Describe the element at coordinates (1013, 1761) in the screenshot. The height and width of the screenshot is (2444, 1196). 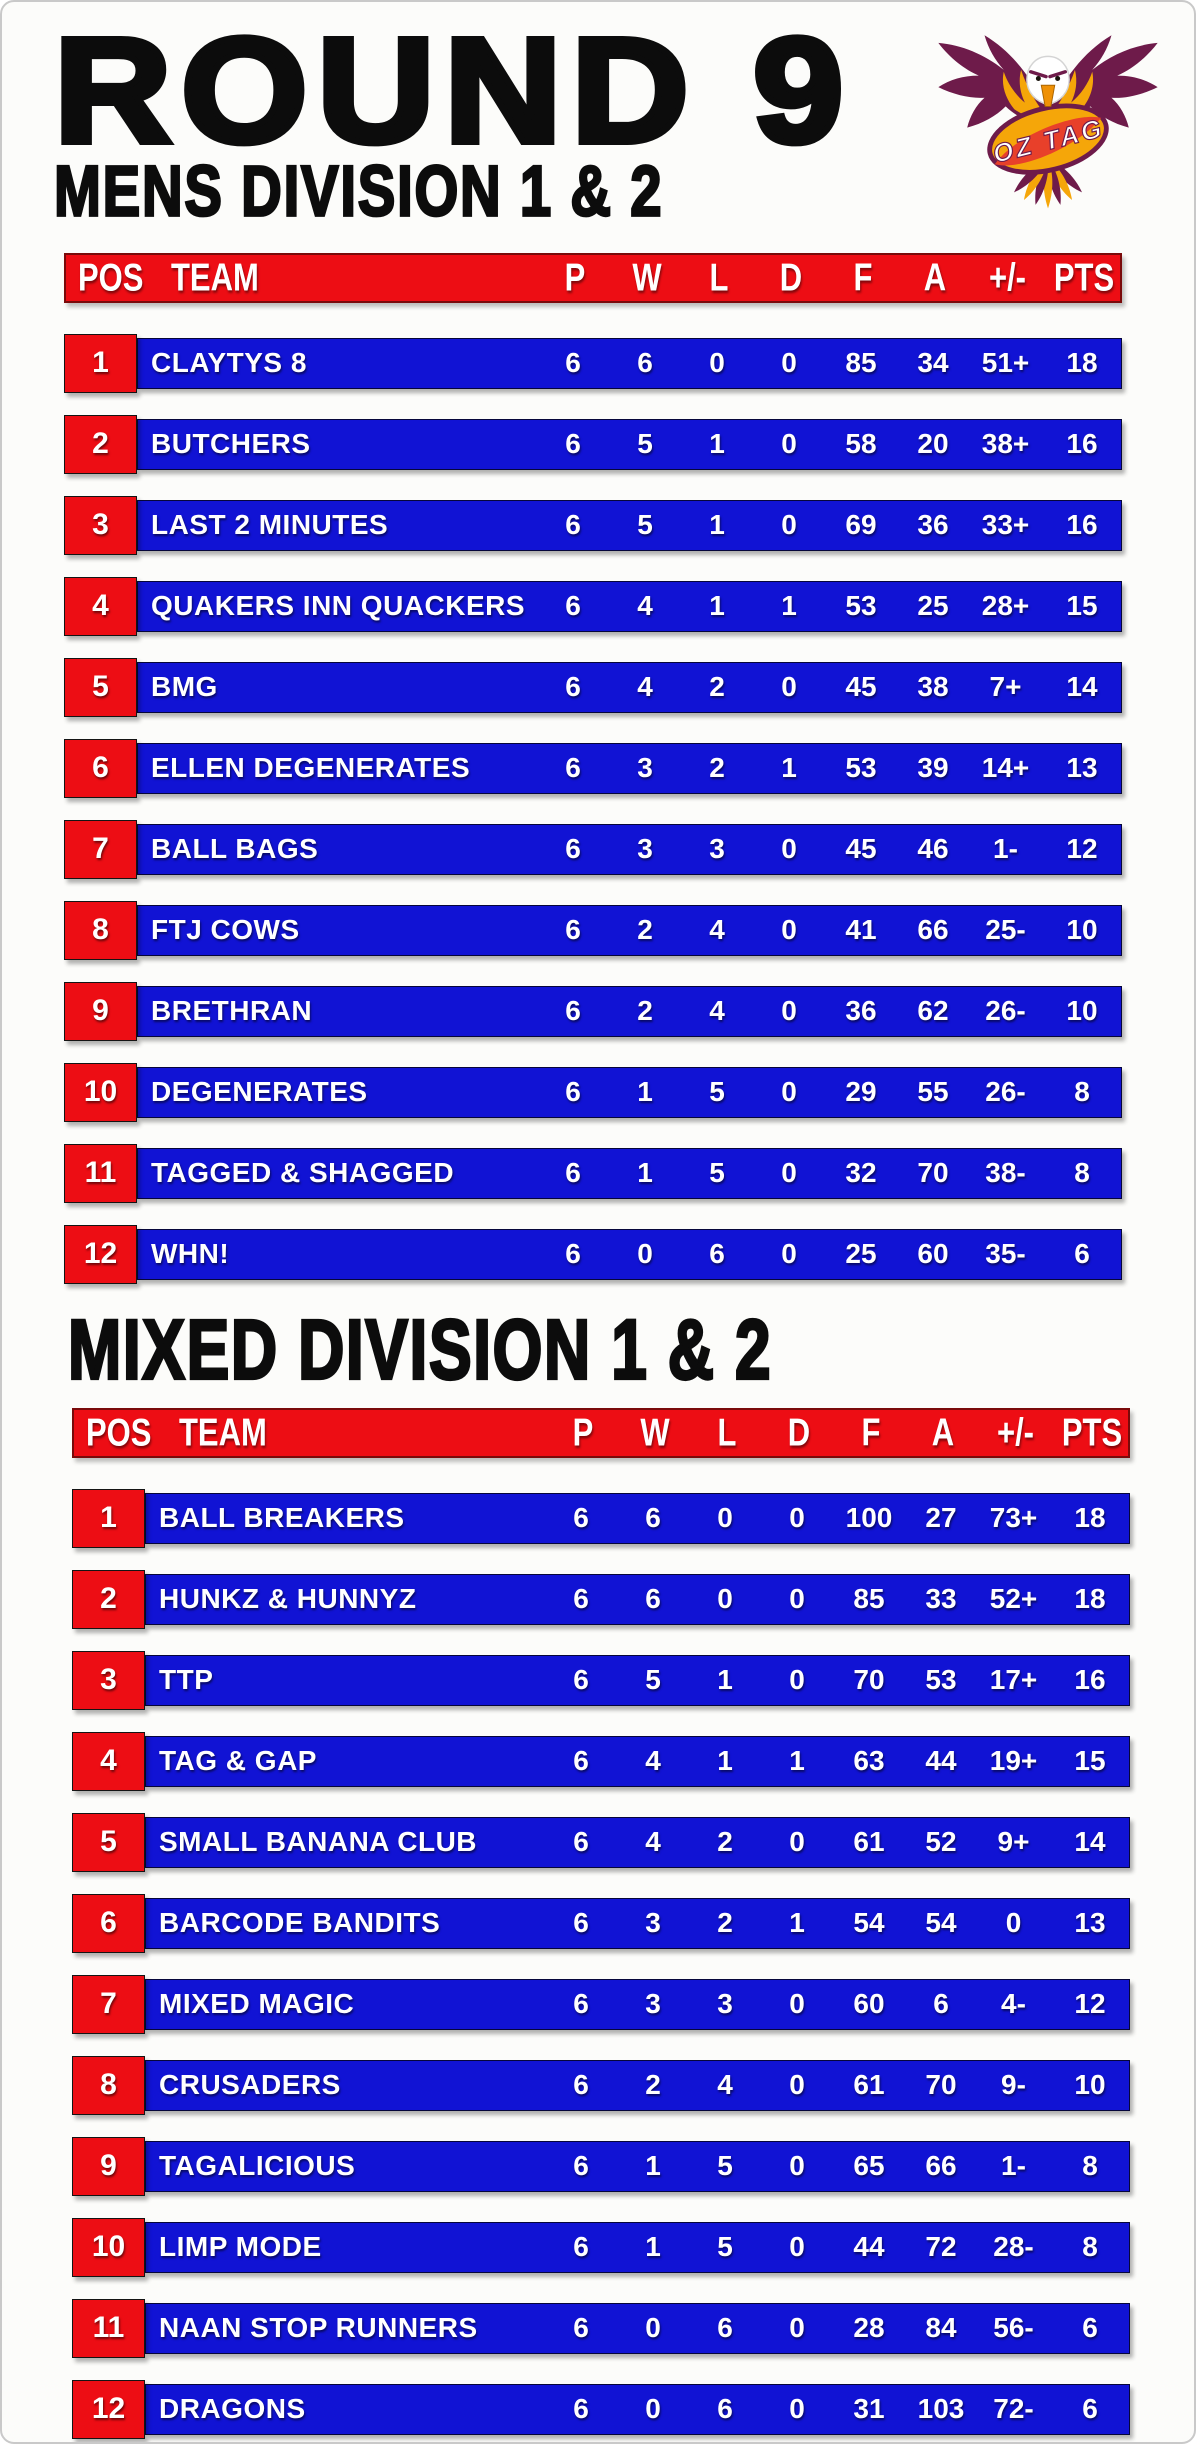
I see `plusminus-cell: 19+` at that location.